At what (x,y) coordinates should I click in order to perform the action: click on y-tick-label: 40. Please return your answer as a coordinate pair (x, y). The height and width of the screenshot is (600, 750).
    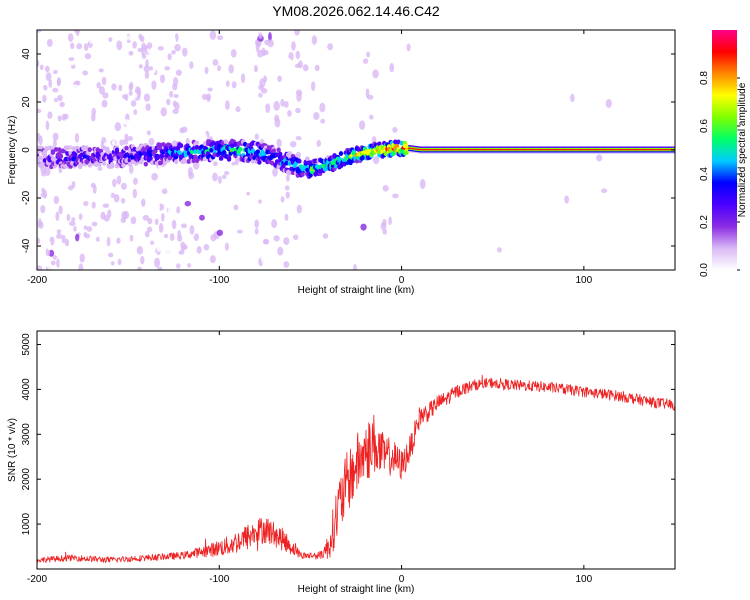
    Looking at the image, I should click on (26, 54).